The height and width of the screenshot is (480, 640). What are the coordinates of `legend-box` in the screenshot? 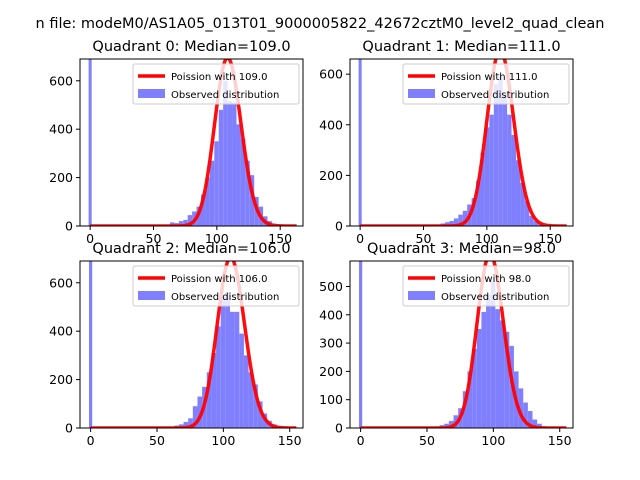 It's located at (216, 84).